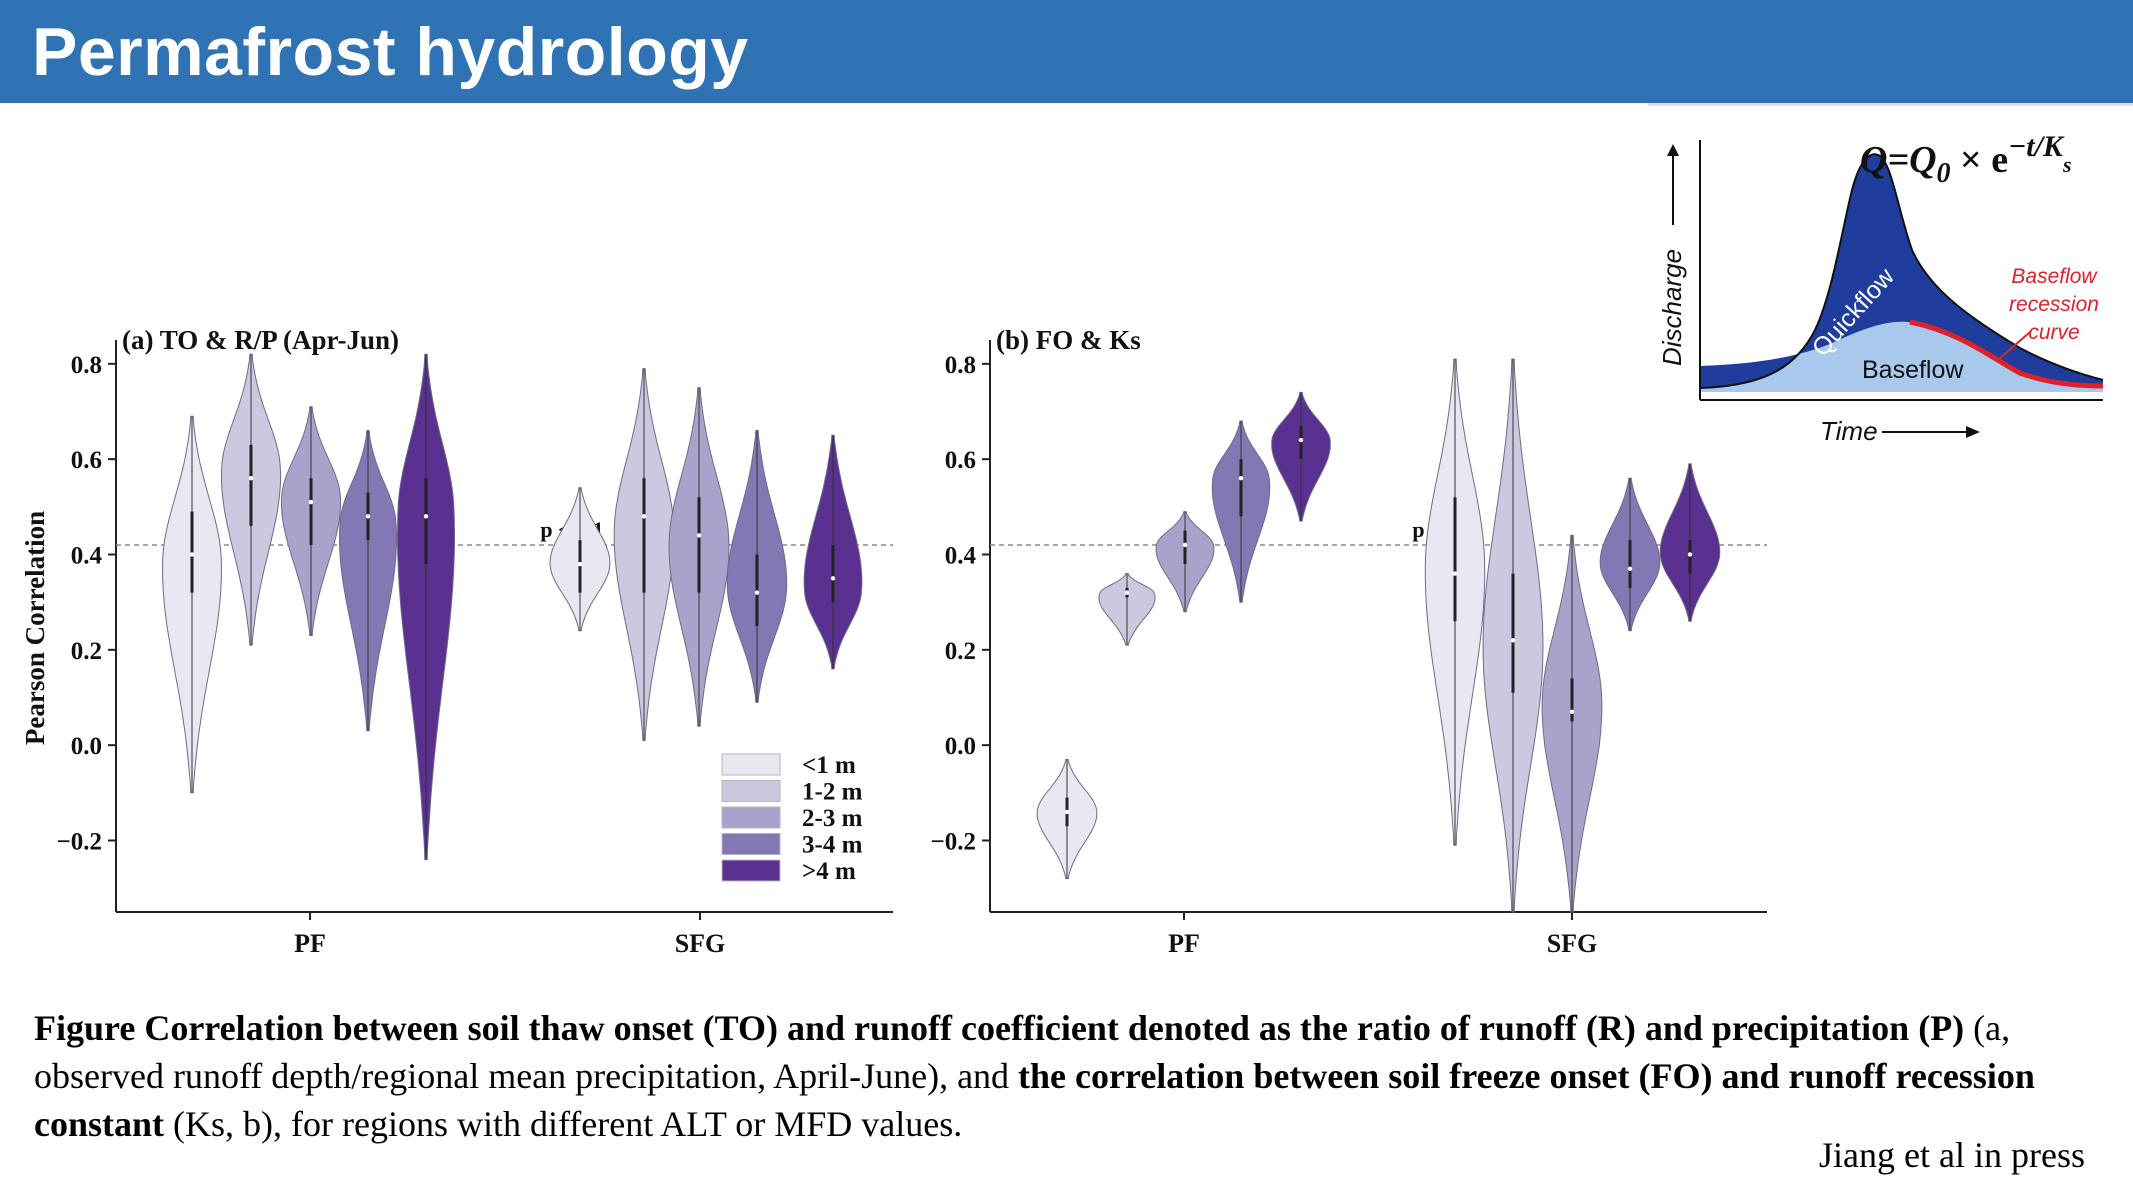 This screenshot has height=1200, width=2133. What do you see at coordinates (1913, 370) in the screenshot?
I see `baseflow-label: Baseflow` at bounding box center [1913, 370].